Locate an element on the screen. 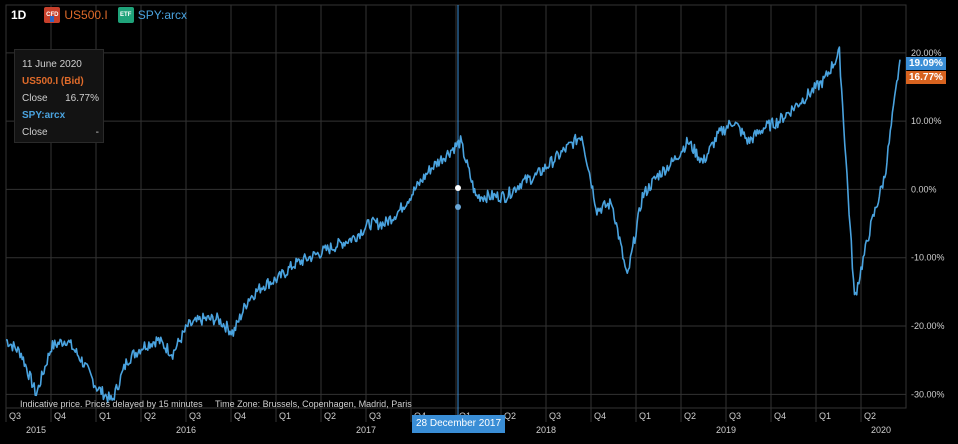 The width and height of the screenshot is (958, 444). x-year-label: 2019 is located at coordinates (726, 430).